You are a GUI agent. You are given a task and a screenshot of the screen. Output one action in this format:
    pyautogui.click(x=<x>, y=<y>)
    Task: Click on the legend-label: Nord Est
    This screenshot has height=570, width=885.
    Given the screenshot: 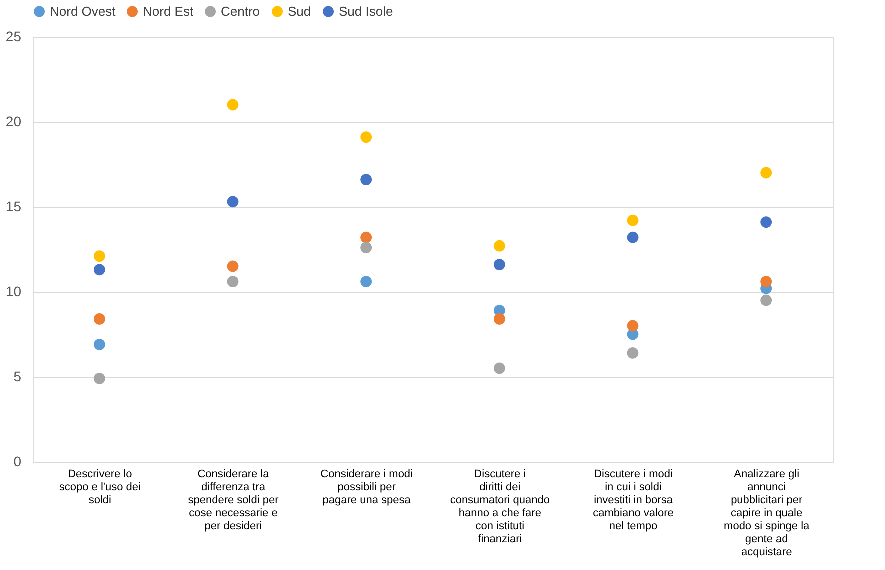 What is the action you would take?
    pyautogui.click(x=168, y=11)
    